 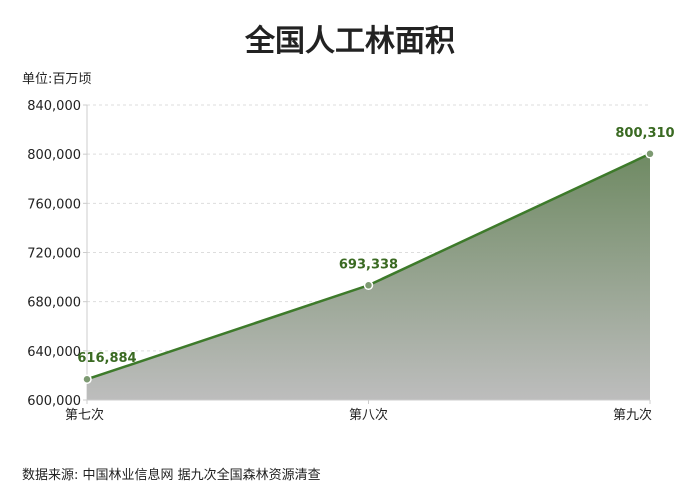 What do you see at coordinates (54, 204) in the screenshot?
I see `y-tick-label: 760,000` at bounding box center [54, 204].